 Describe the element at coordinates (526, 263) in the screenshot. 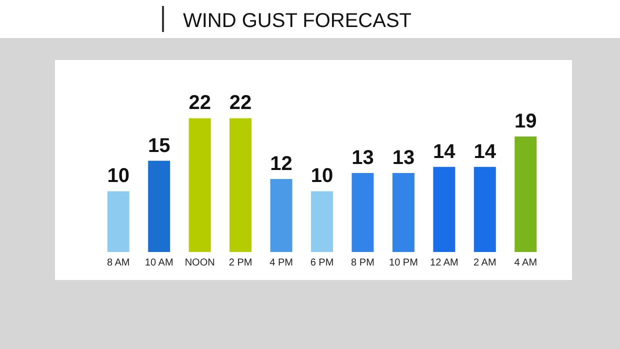

I see `x-tick-label: 4 AM` at that location.